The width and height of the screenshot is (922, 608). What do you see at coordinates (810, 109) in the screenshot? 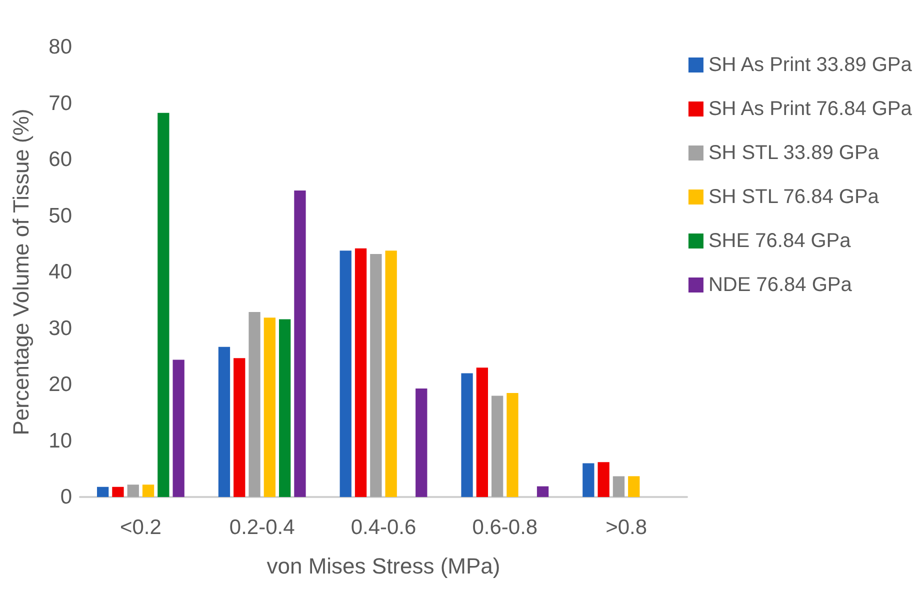
I see `legend-label: SH As Print 76.84 GPa` at bounding box center [810, 109].